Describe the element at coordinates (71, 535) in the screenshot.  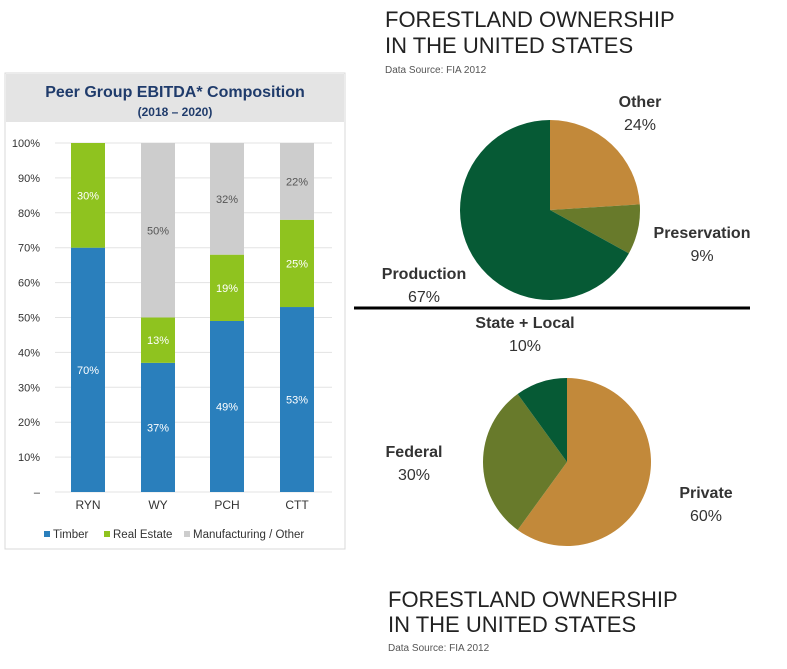
I see `legend-label: Timber` at that location.